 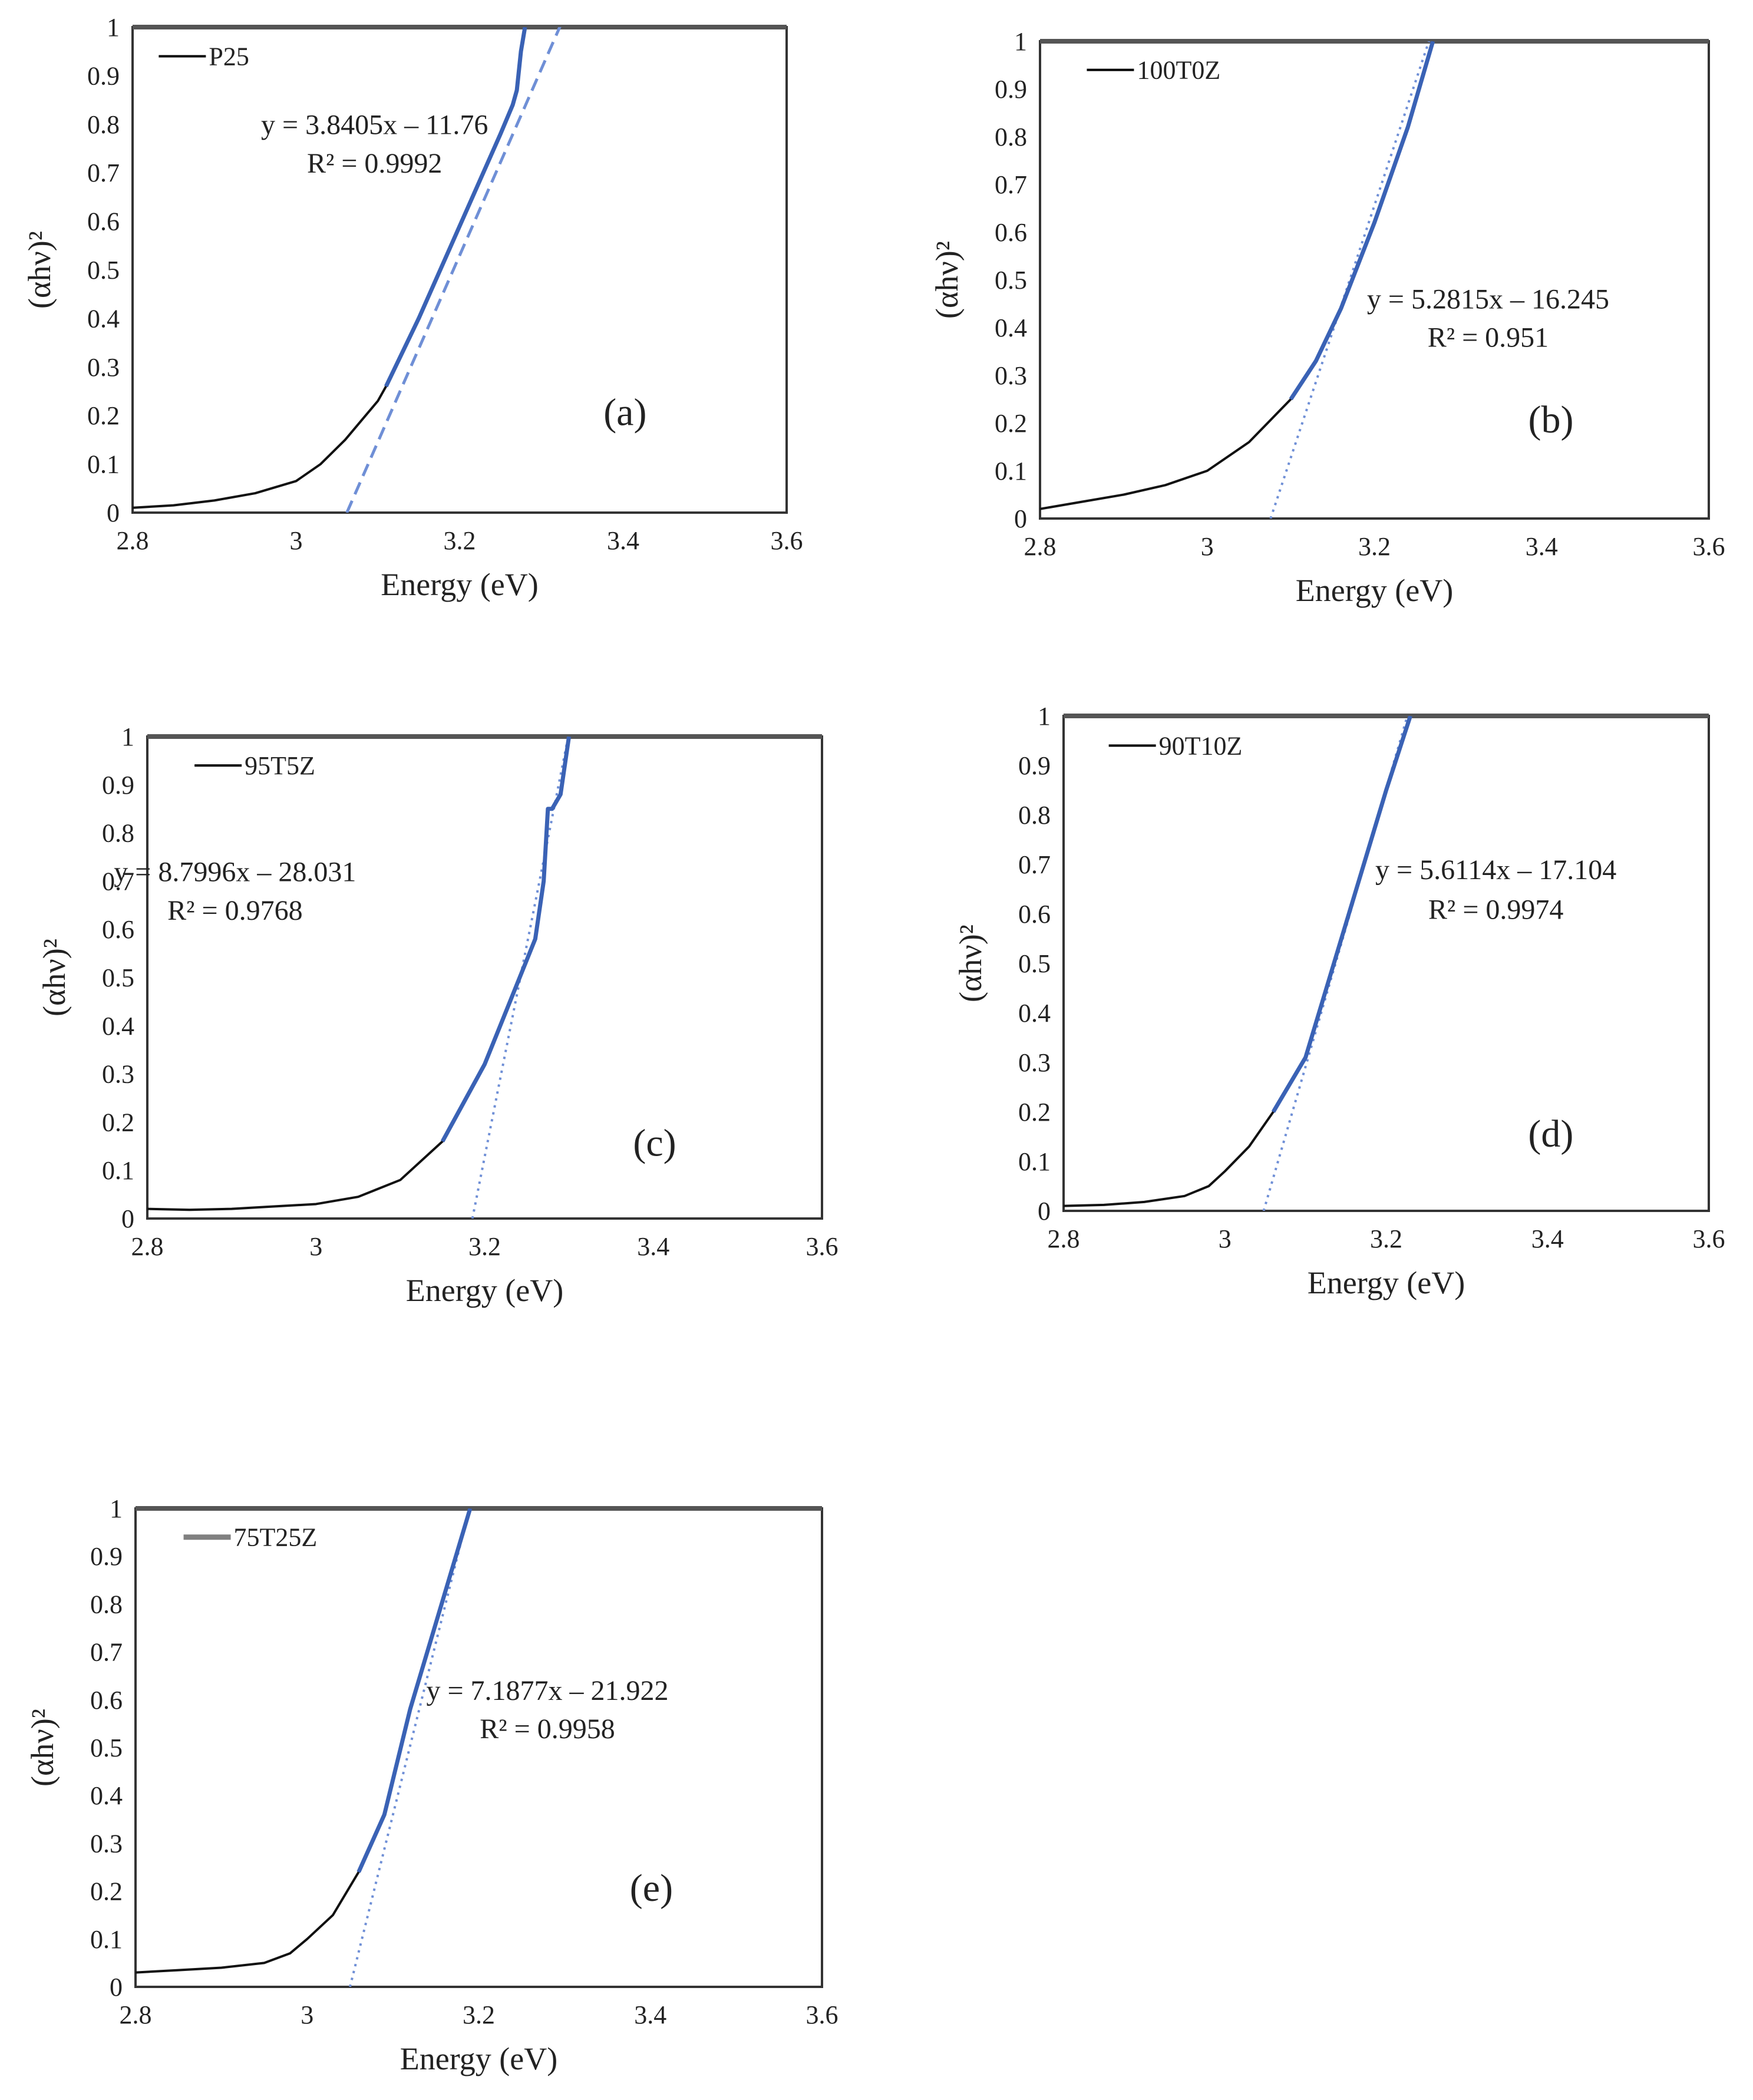 What do you see at coordinates (1489, 337) in the screenshot?
I see `fit-r-squared: R² = 0.951` at bounding box center [1489, 337].